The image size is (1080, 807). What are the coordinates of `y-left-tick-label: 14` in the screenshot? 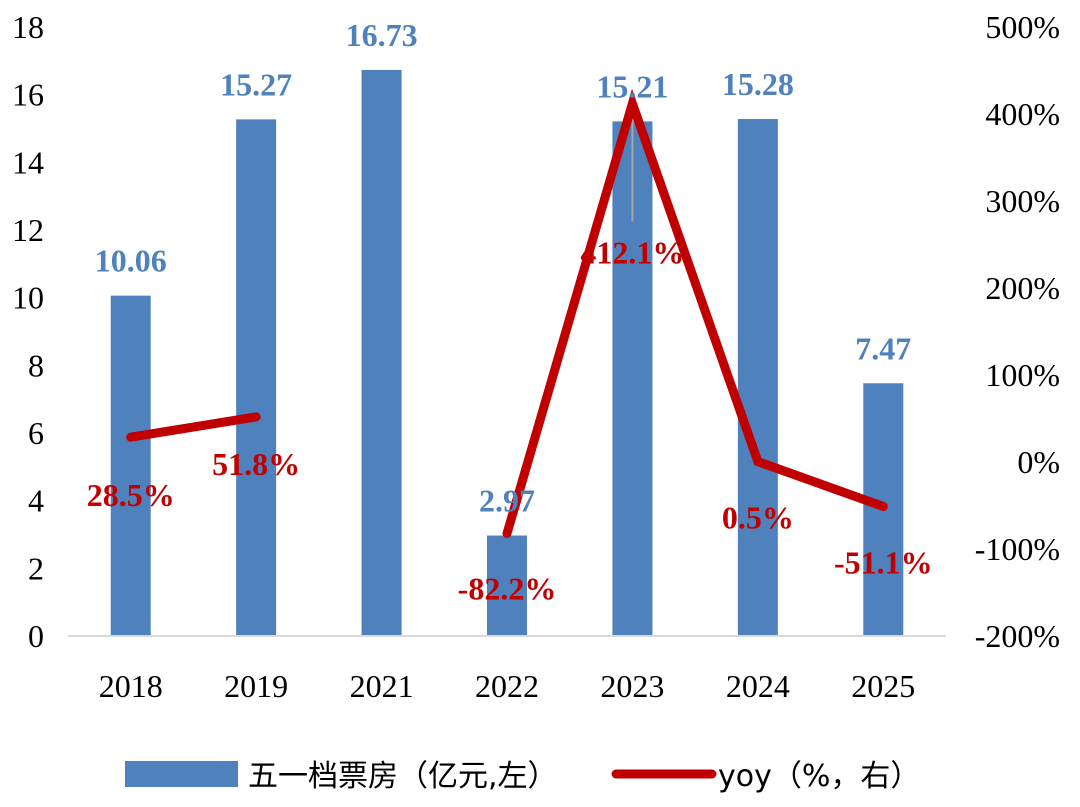 It's located at (28, 162).